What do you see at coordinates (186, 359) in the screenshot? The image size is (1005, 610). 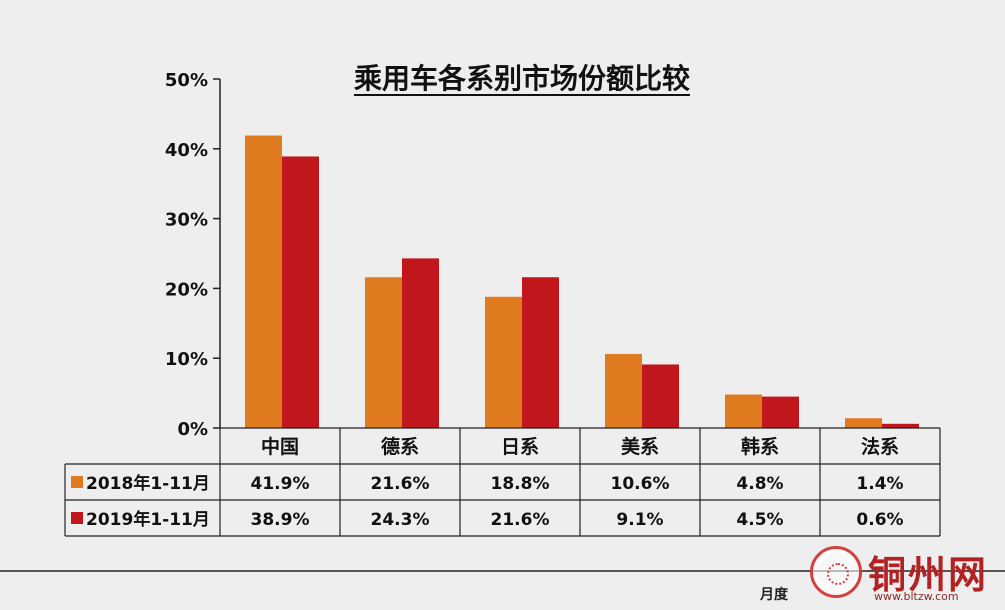 I see `y-tick-label: 10%` at bounding box center [186, 359].